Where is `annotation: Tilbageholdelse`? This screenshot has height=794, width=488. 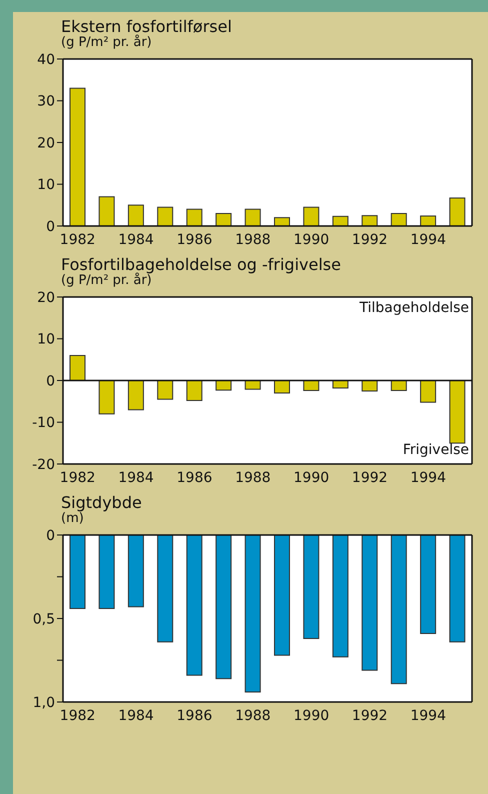
annotation: Tilbageholdelse is located at coordinates (414, 308).